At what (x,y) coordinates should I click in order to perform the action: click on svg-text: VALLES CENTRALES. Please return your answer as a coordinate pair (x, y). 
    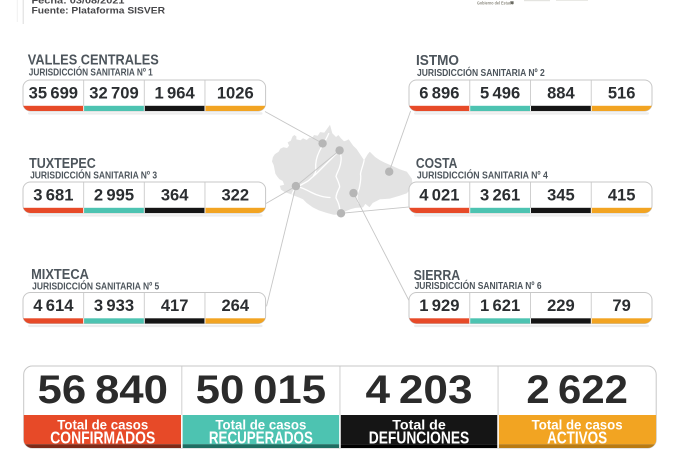
    Looking at the image, I should click on (93, 59).